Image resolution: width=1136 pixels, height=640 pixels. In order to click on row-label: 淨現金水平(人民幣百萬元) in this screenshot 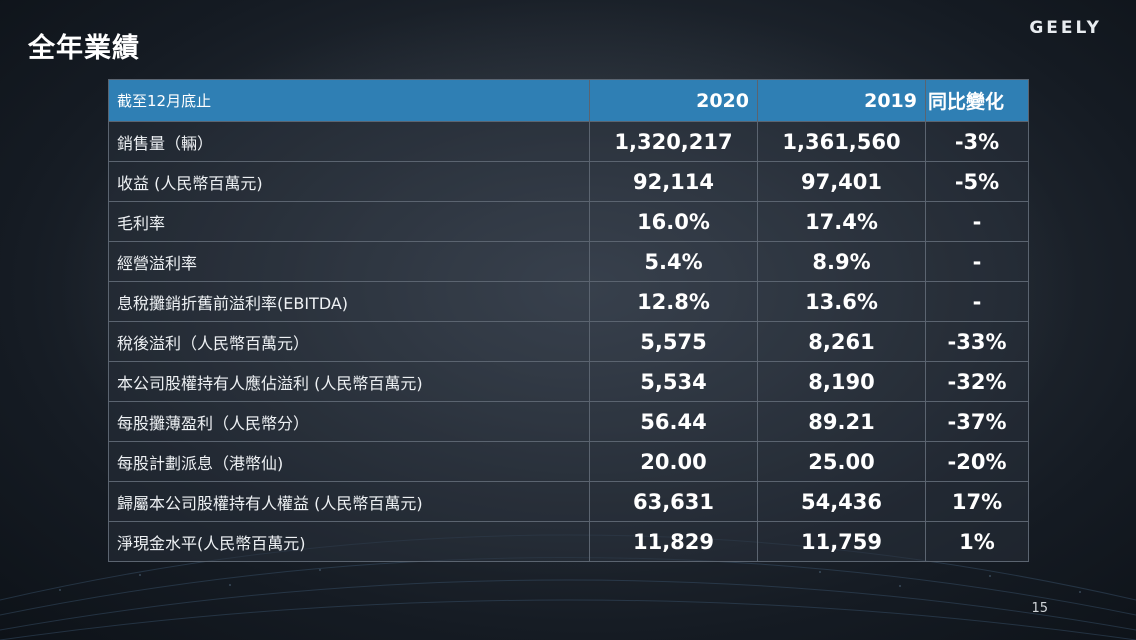, I will do `click(349, 541)`.